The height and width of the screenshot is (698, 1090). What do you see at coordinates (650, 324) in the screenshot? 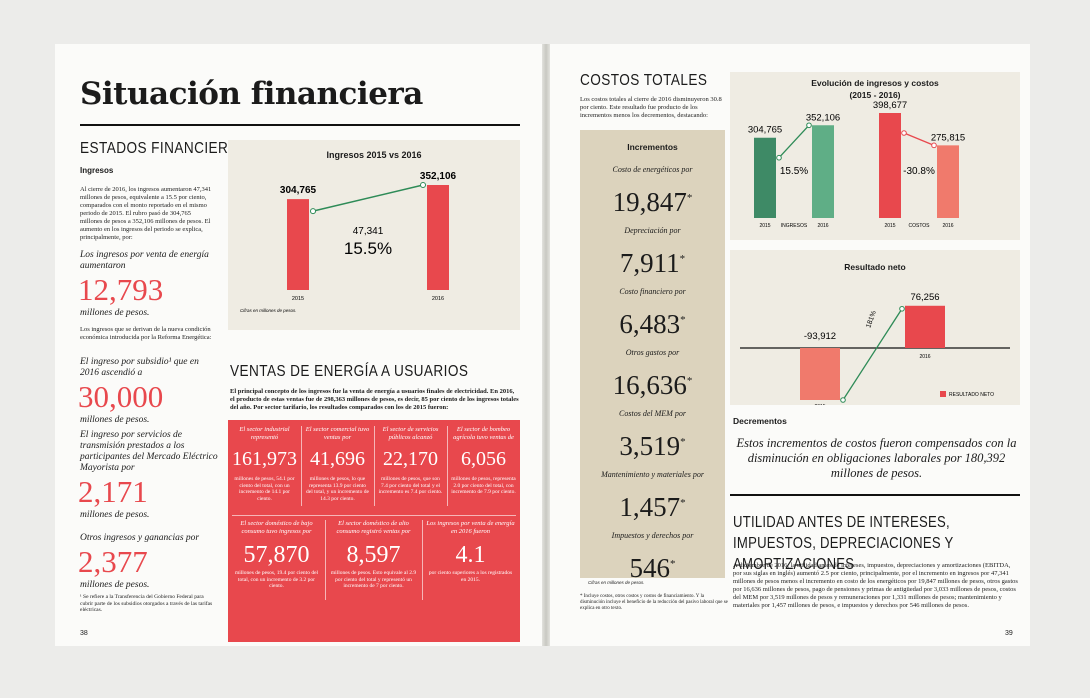
I see `value: 6,483` at bounding box center [650, 324].